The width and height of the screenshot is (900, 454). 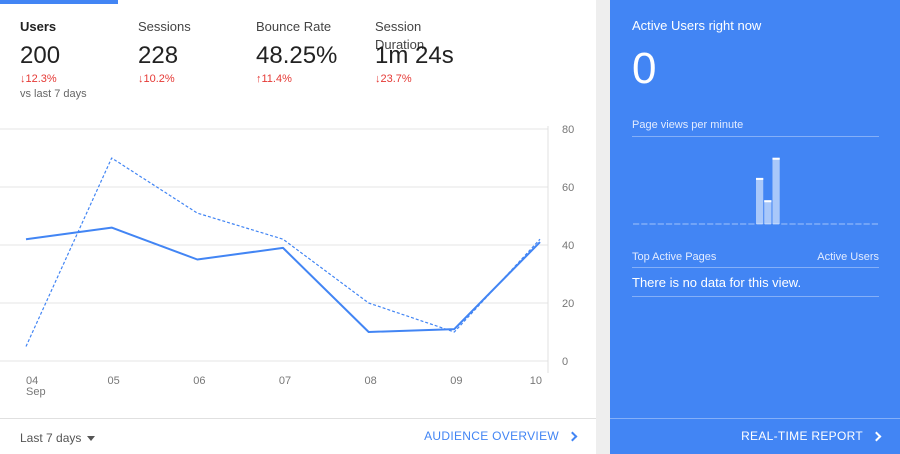 What do you see at coordinates (848, 257) in the screenshot?
I see `active-users-column-label: Active Users` at bounding box center [848, 257].